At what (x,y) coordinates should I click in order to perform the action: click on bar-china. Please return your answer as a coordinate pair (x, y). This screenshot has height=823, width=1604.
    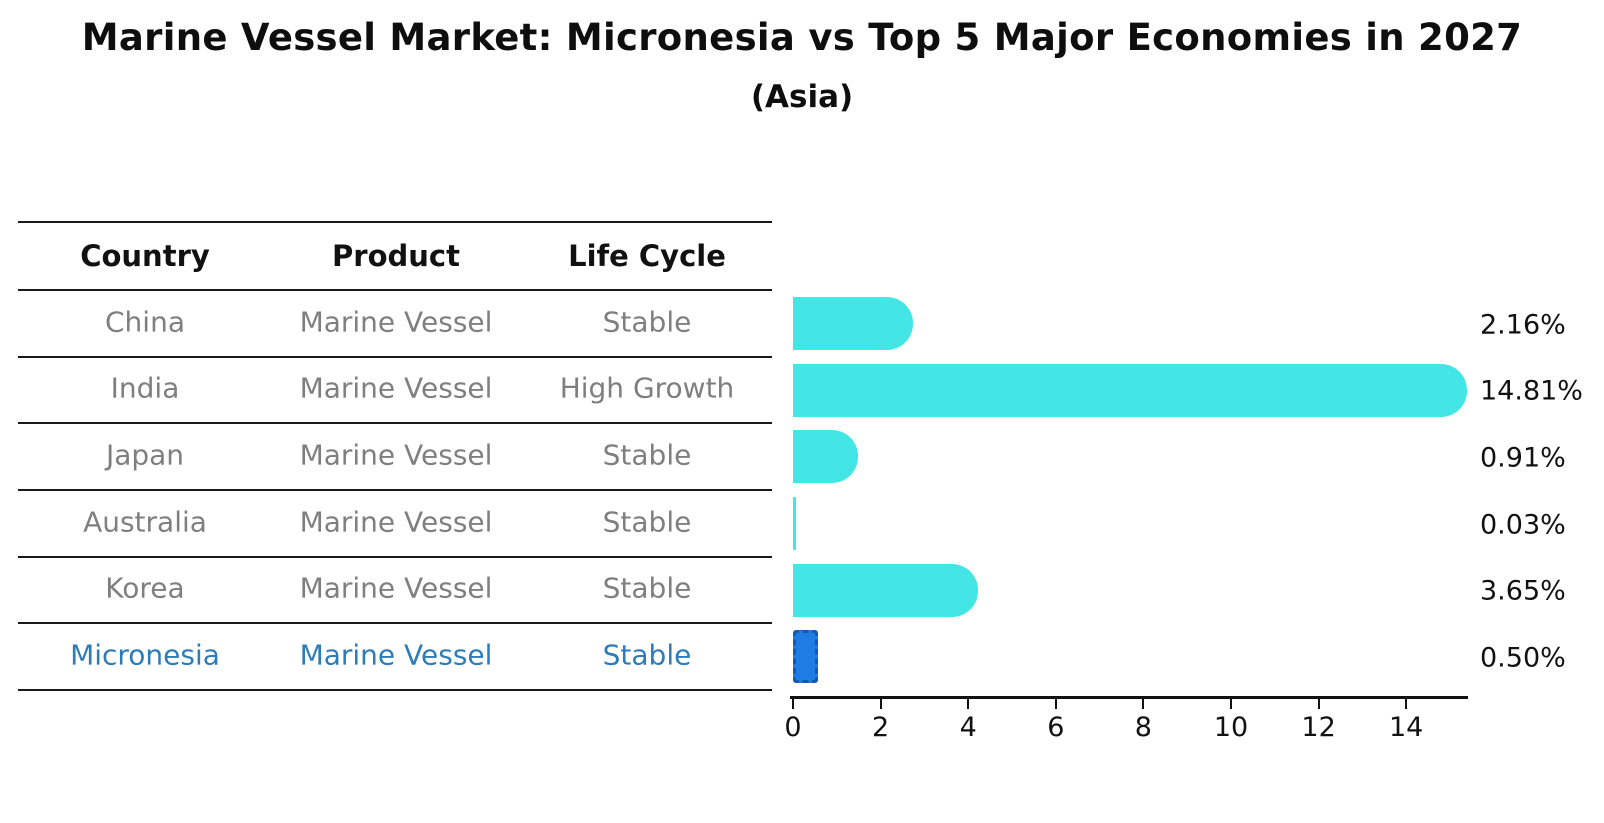
    Looking at the image, I should click on (853, 323).